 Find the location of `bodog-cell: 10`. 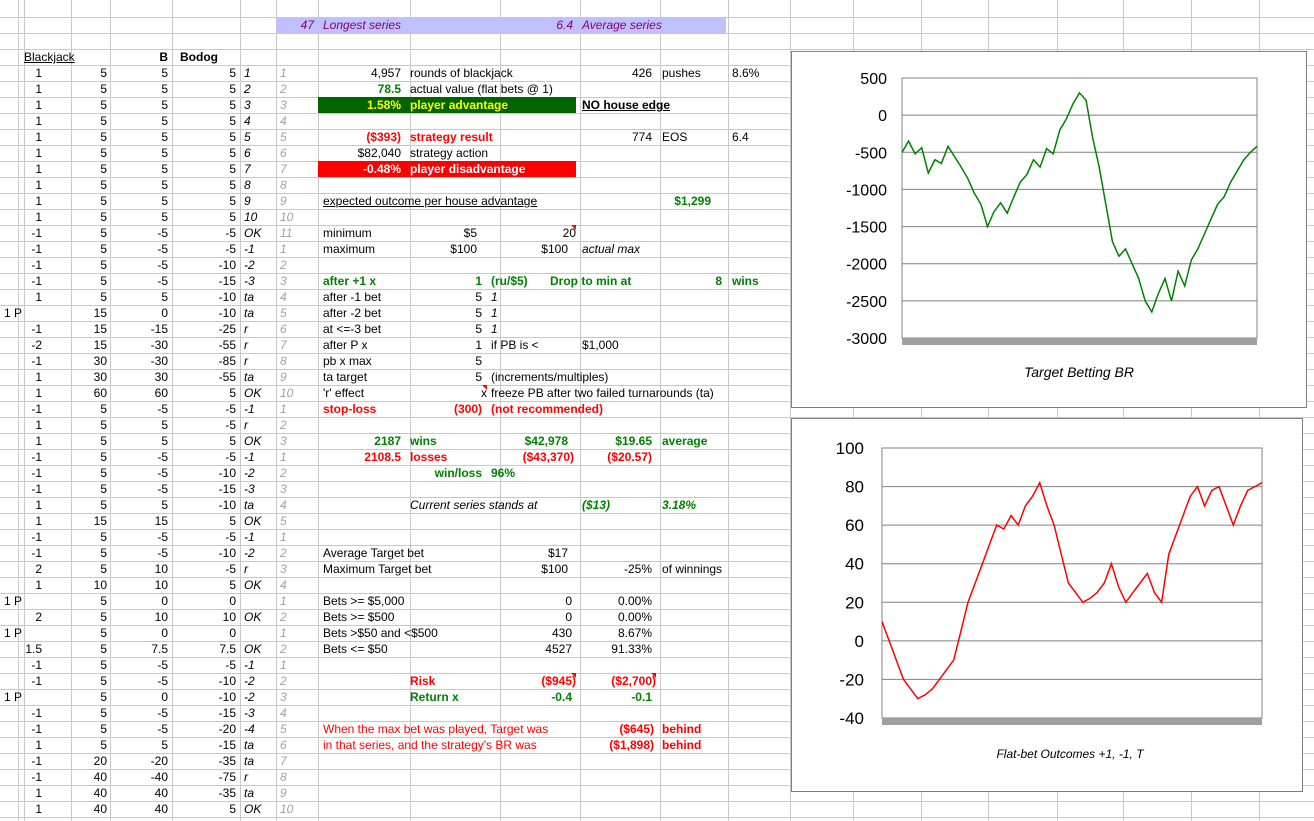

bodog-cell: 10 is located at coordinates (229, 617).